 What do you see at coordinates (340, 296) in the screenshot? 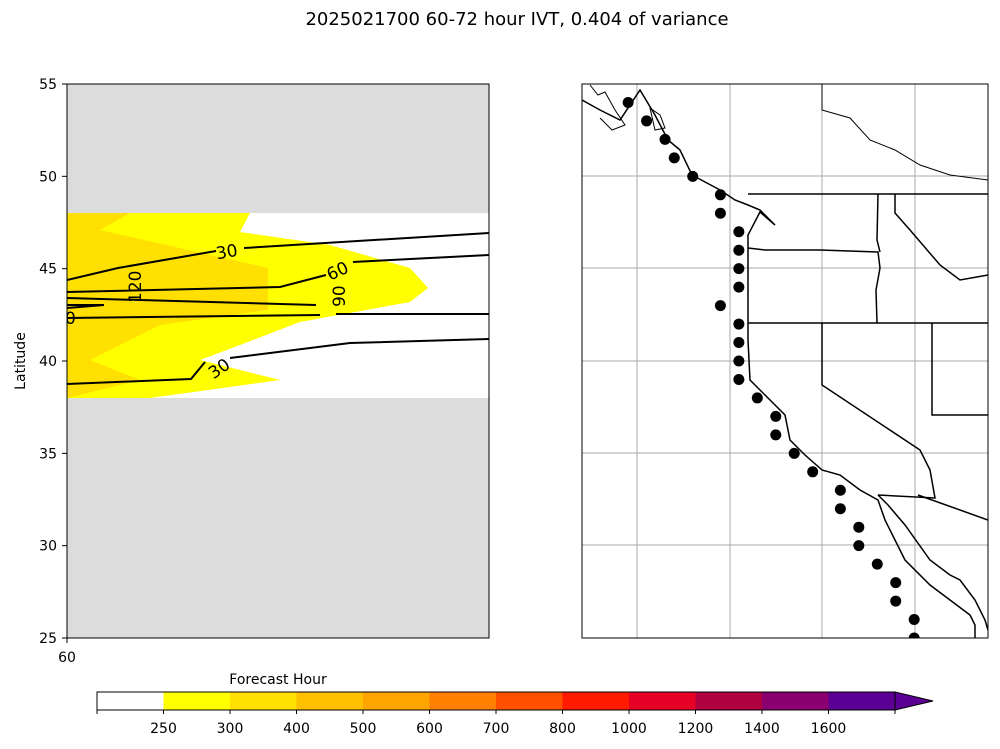
I see `clabel-90: 90` at bounding box center [340, 296].